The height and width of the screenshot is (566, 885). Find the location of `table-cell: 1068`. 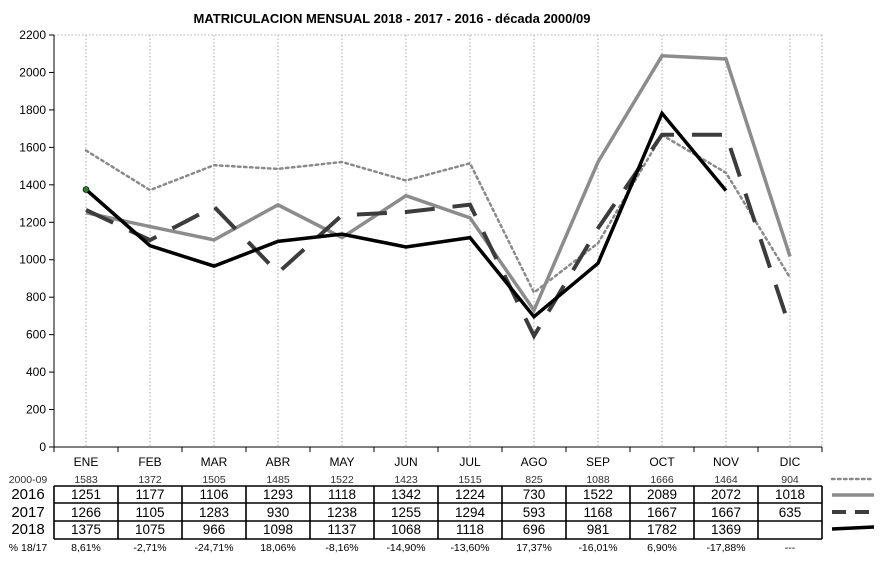

table-cell: 1068 is located at coordinates (406, 529).